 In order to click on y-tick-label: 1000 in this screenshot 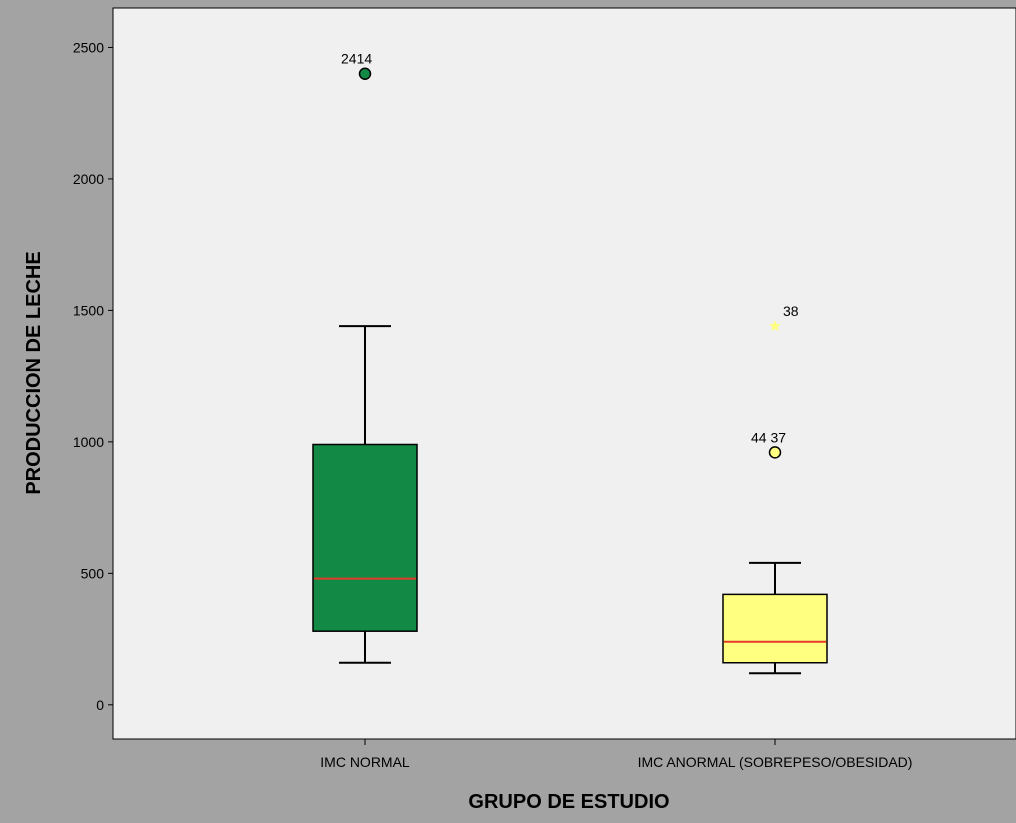, I will do `click(88, 442)`.